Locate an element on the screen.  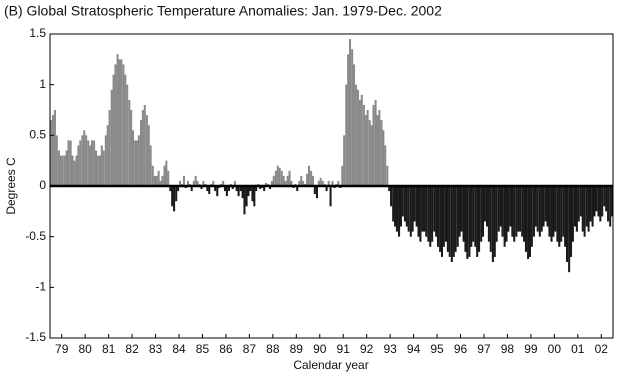
x-tick-label: 98 is located at coordinates (508, 349).